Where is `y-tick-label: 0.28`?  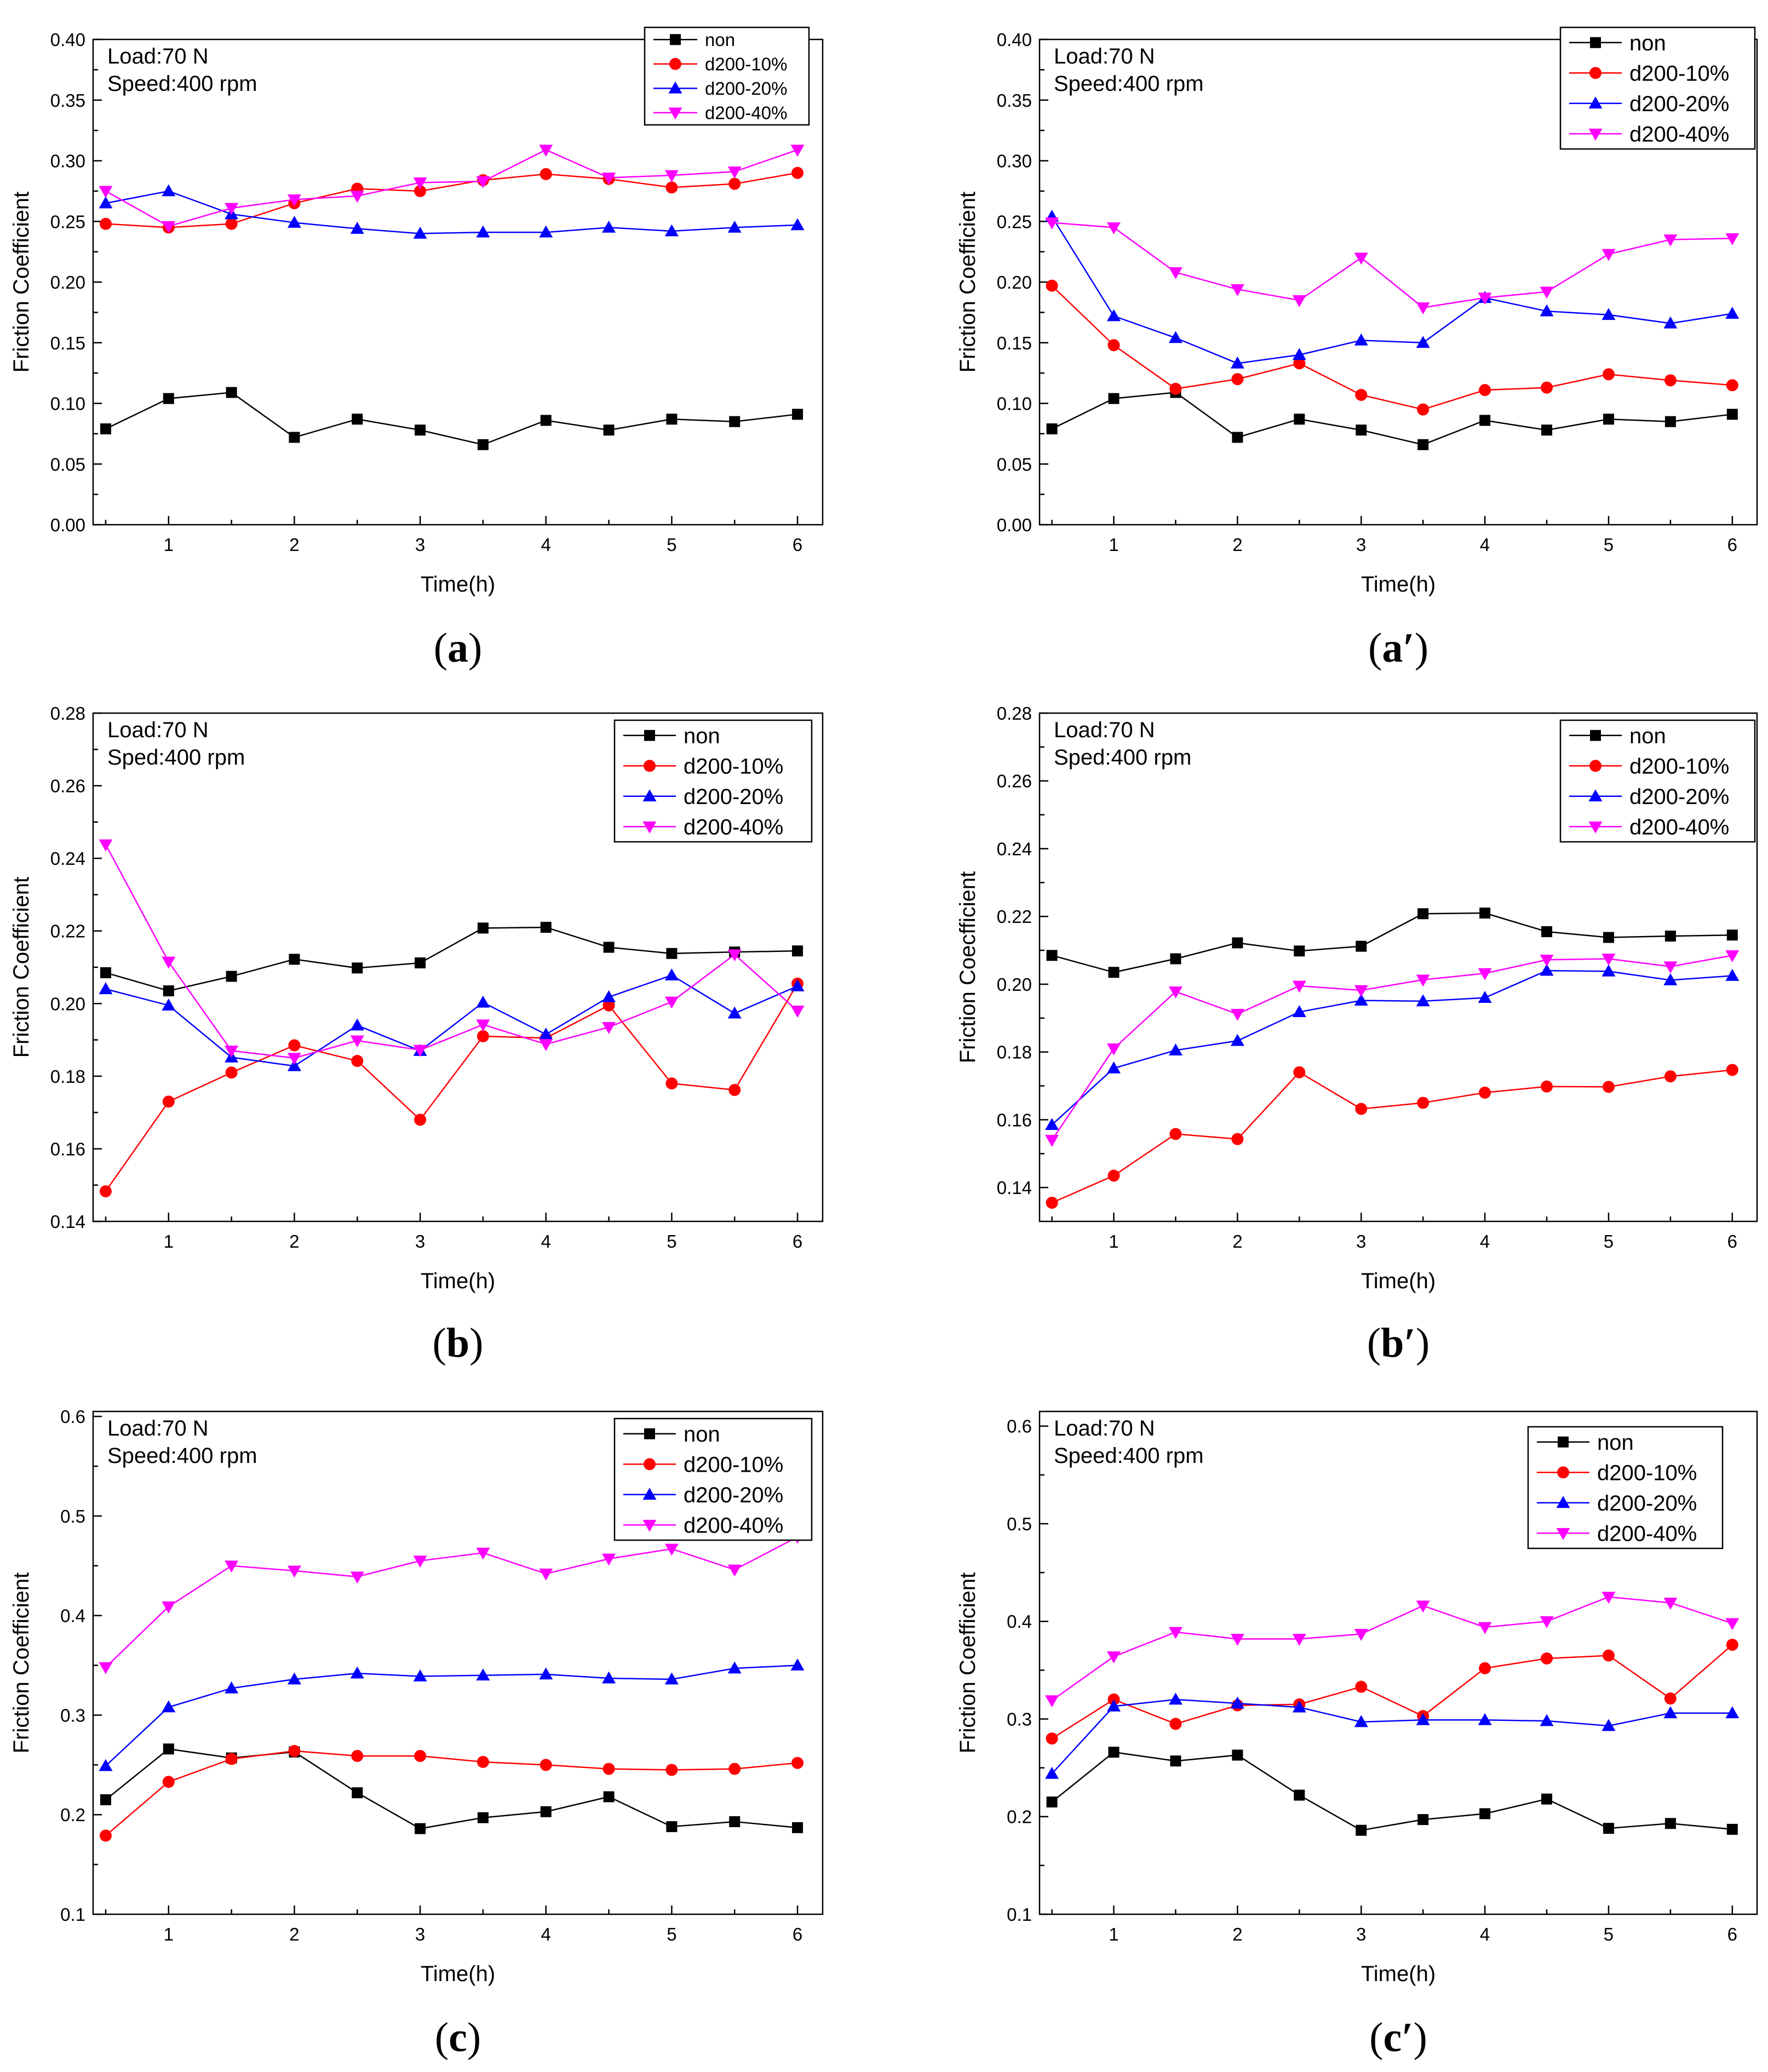
y-tick-label: 0.28 is located at coordinates (67, 714).